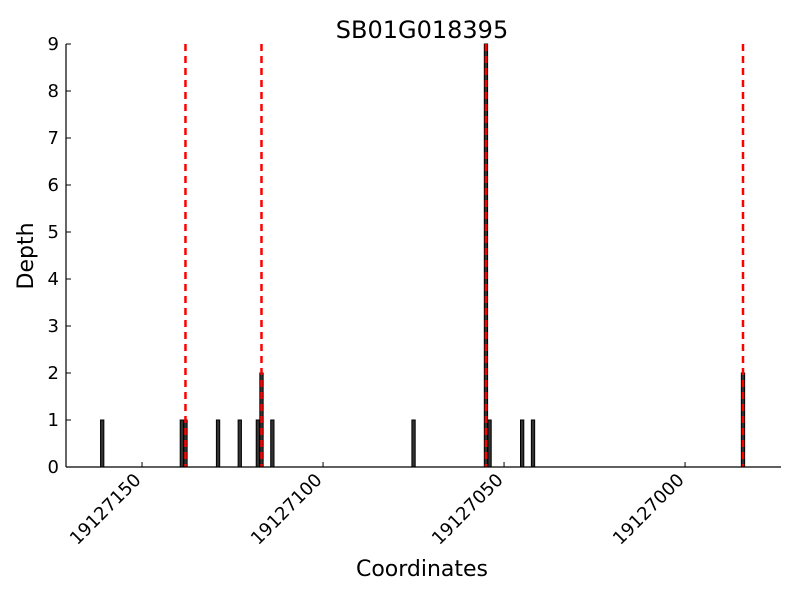  Describe the element at coordinates (53, 232) in the screenshot. I see `y-tick-label: 5` at that location.